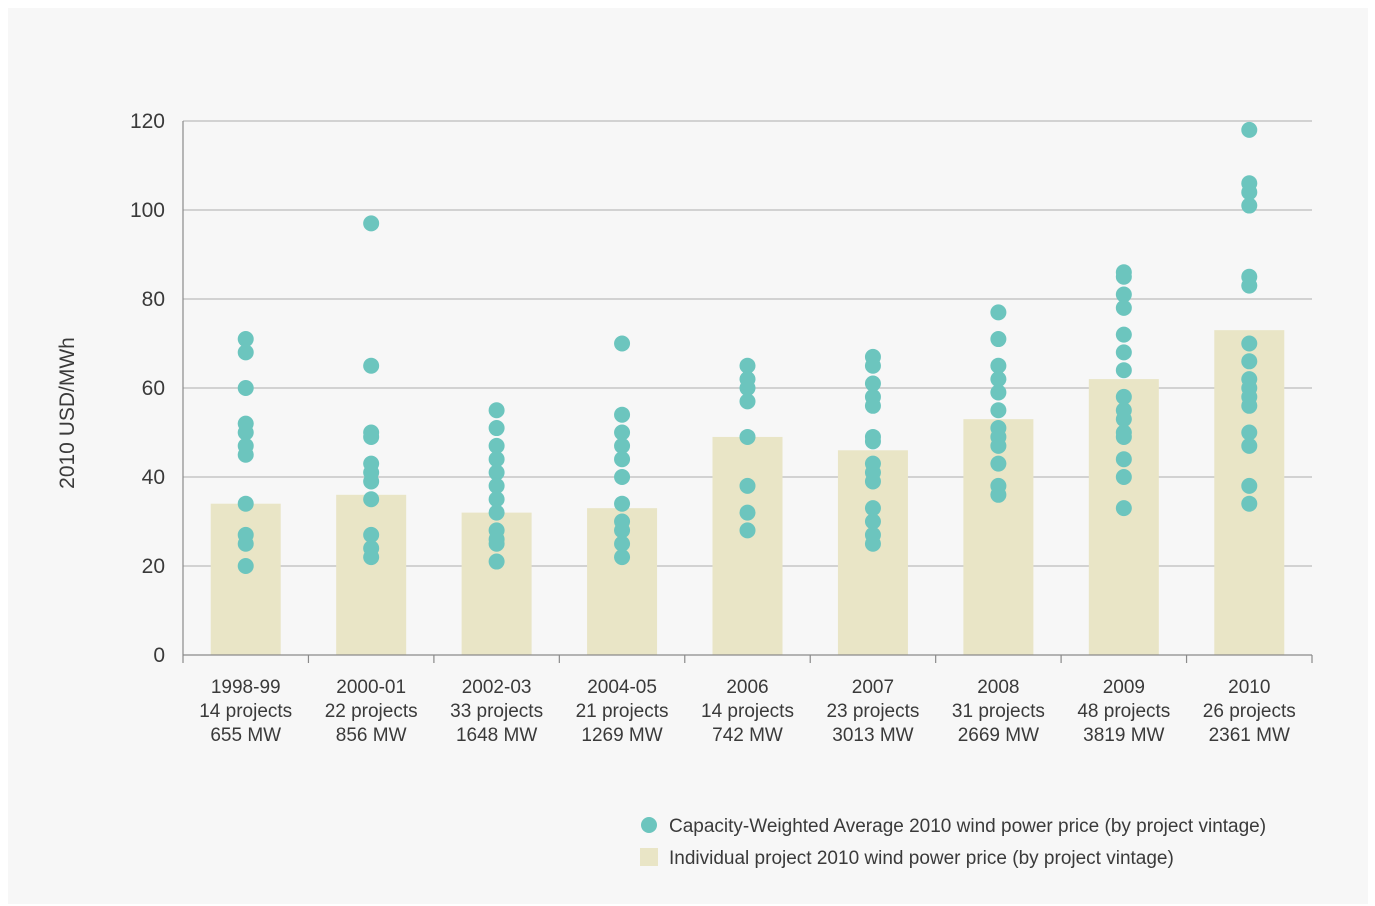 The image size is (1375, 906). Describe the element at coordinates (246, 687) in the screenshot. I see `category-label: 1998-99` at that location.